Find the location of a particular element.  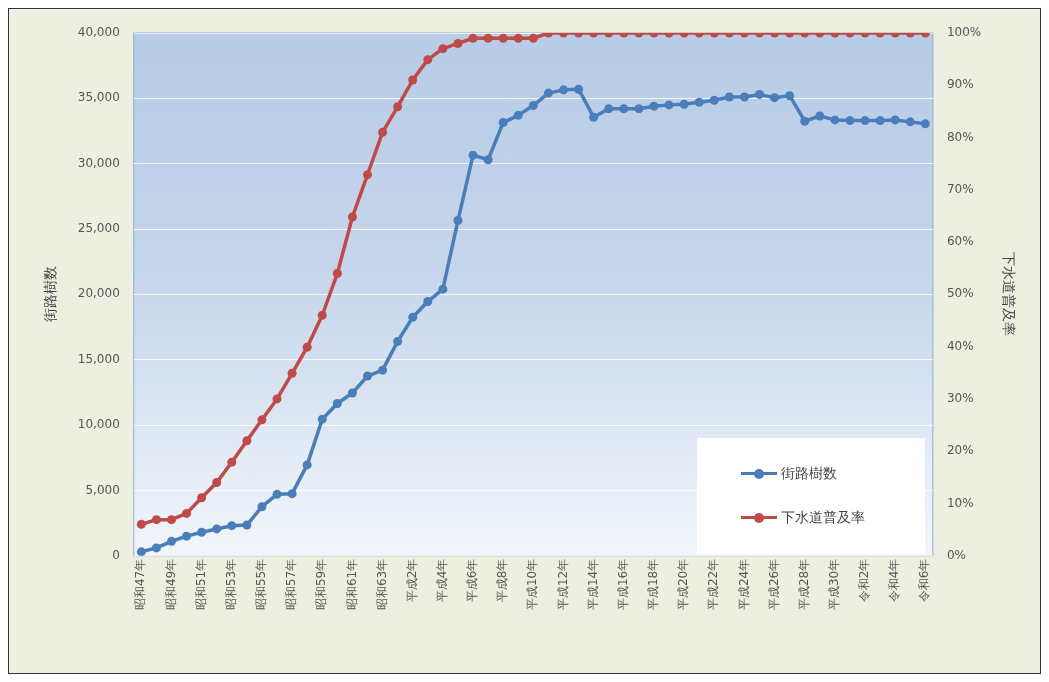

x-tick-label: 令和6年 is located at coordinates (924, 580).